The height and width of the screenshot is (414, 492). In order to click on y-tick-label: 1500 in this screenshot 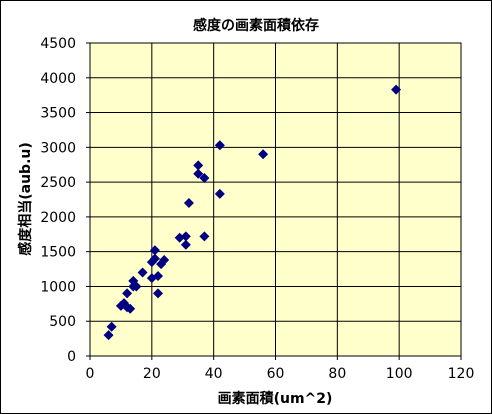, I will do `click(58, 253)`.